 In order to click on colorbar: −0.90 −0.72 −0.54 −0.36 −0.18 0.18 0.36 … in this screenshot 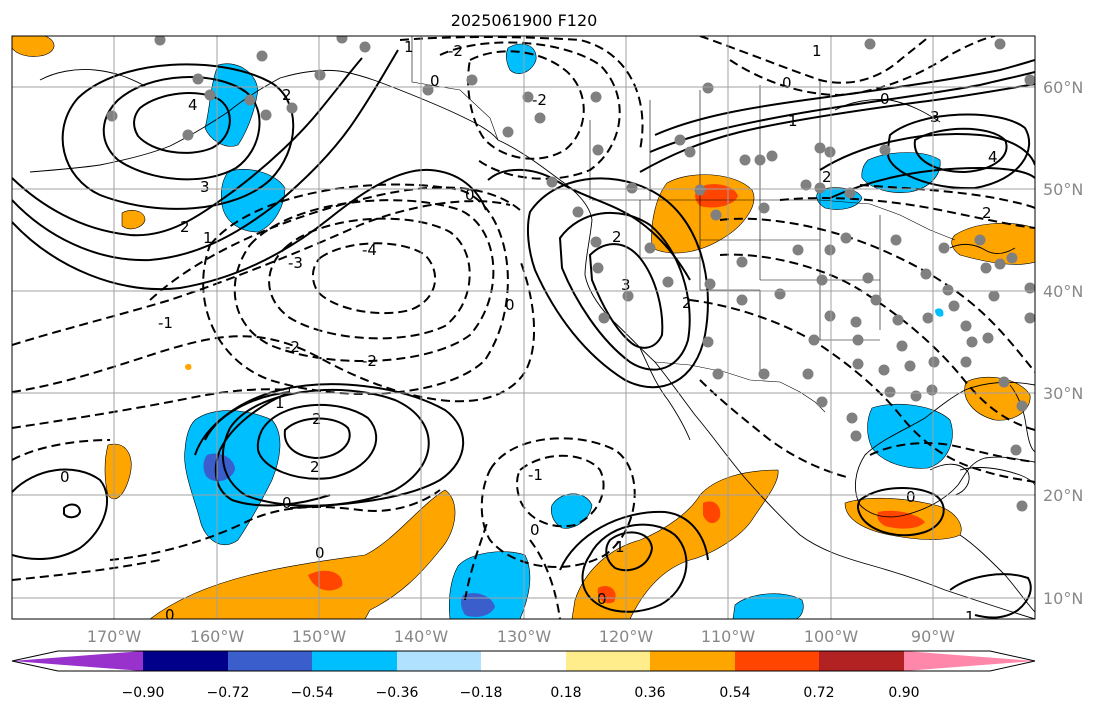, I will do `click(523, 675)`.